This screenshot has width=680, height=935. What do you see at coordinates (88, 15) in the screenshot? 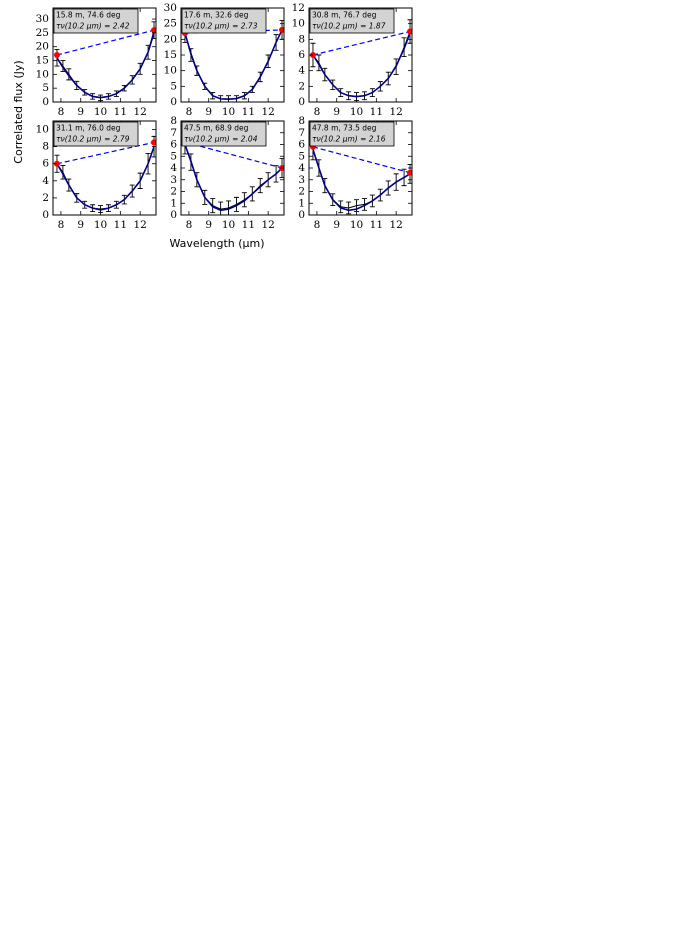
I see `annotation-baseline: 15.8 m, 74.6 deg` at bounding box center [88, 15].